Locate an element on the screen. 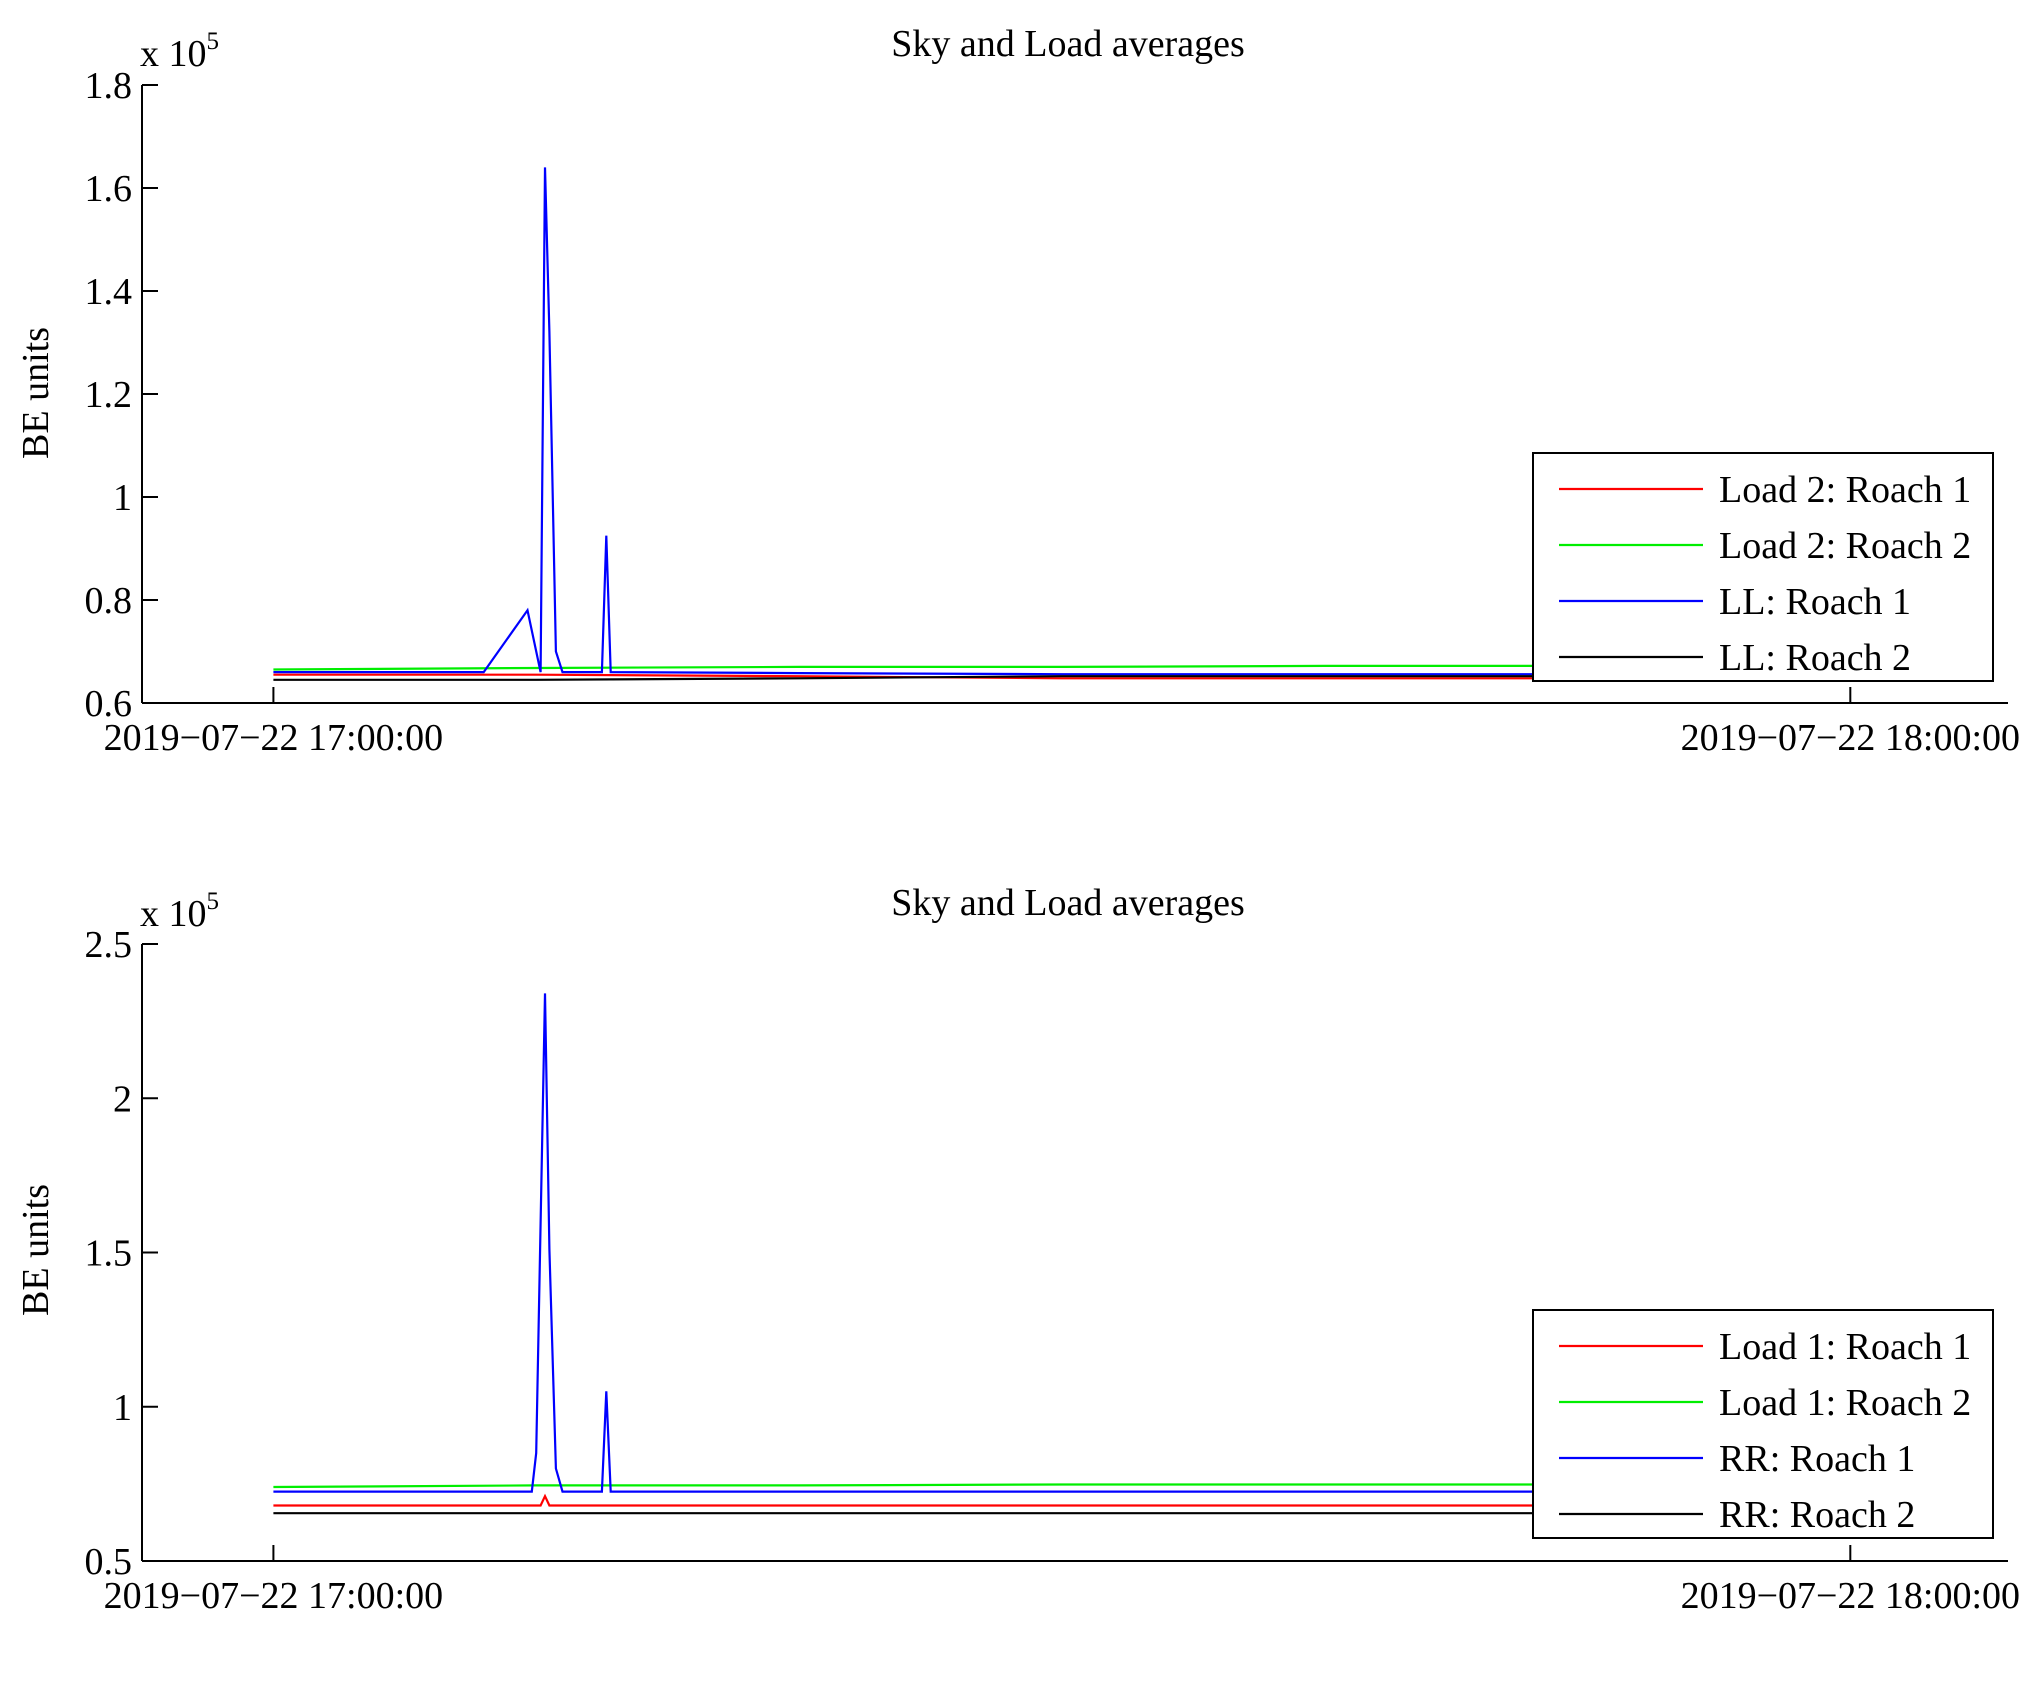 The height and width of the screenshot is (1683, 2029). y-ticks: 0.5 1 1.5 2 2.5 is located at coordinates (121, 1253).